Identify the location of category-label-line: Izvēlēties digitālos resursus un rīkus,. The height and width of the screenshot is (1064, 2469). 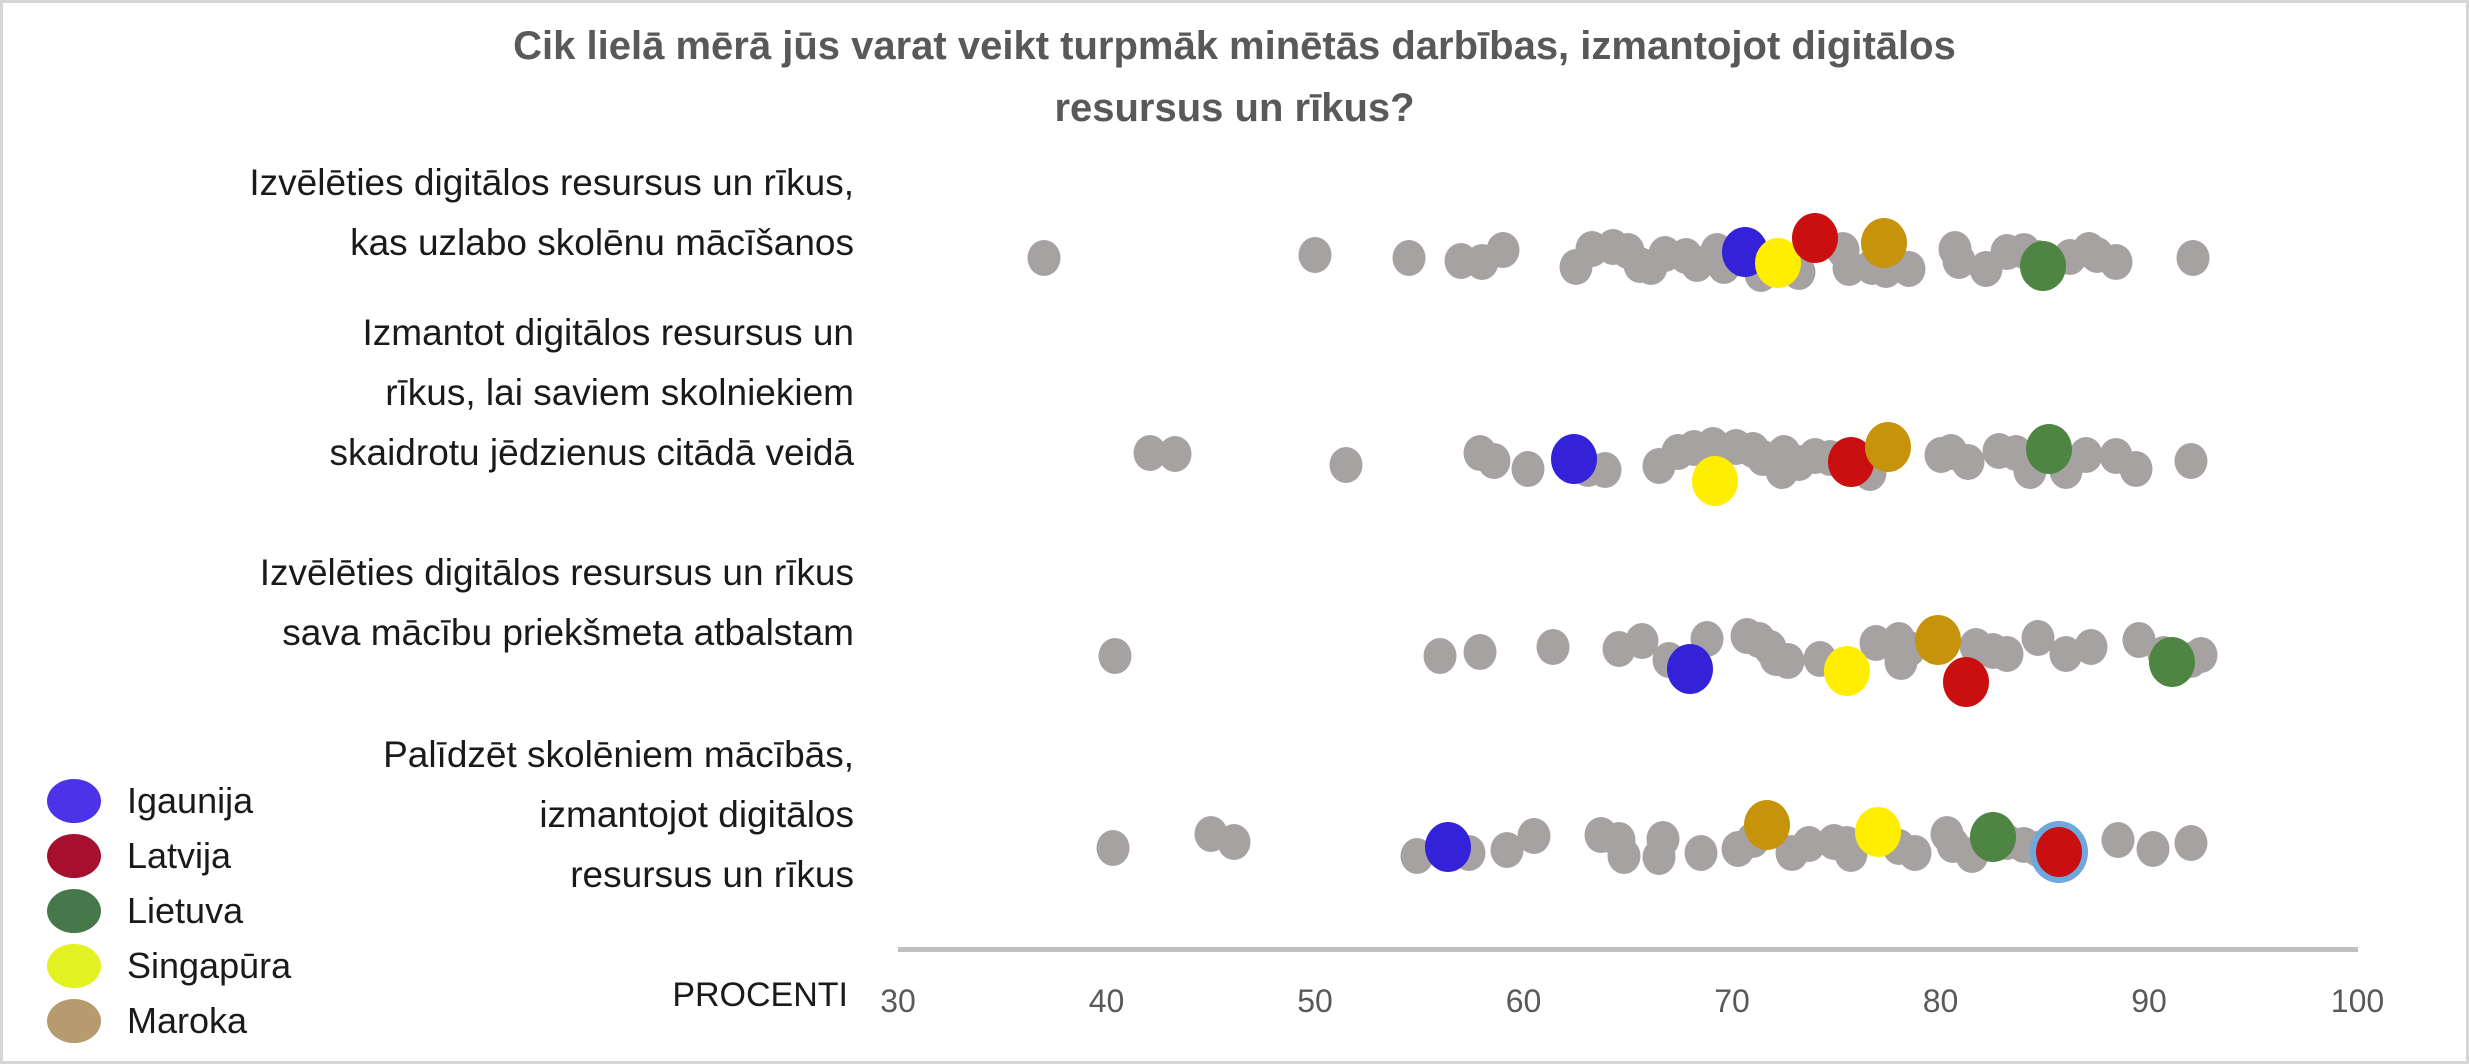
(551, 182).